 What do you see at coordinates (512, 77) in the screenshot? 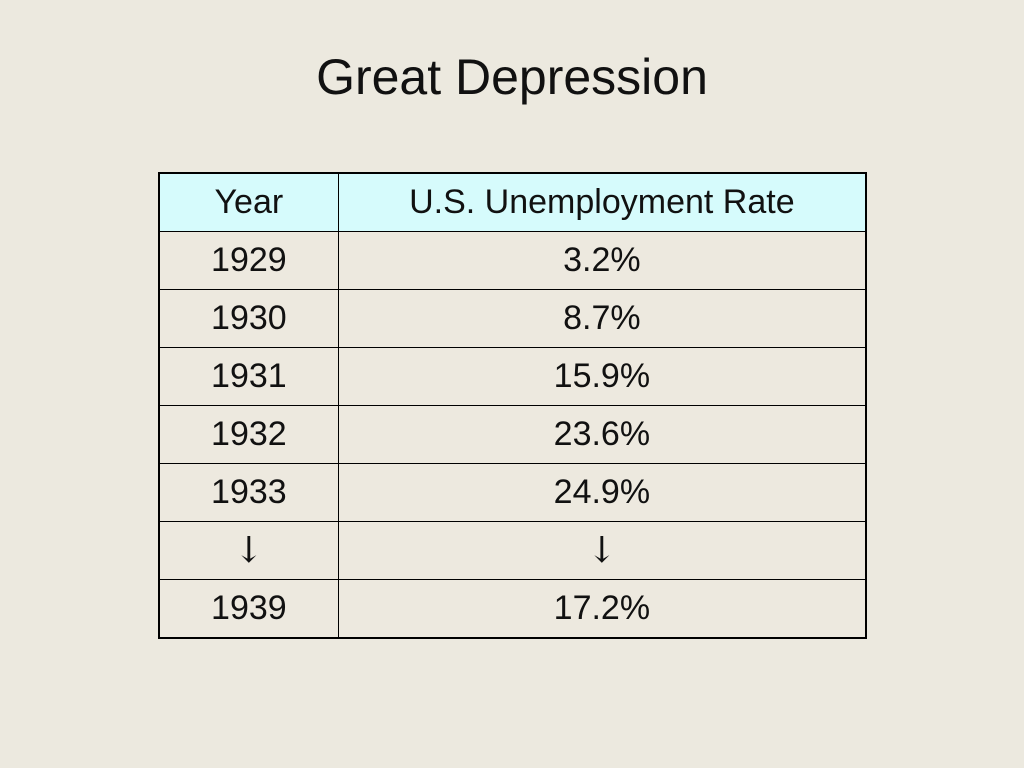
I see `slide-title: Great Depression` at bounding box center [512, 77].